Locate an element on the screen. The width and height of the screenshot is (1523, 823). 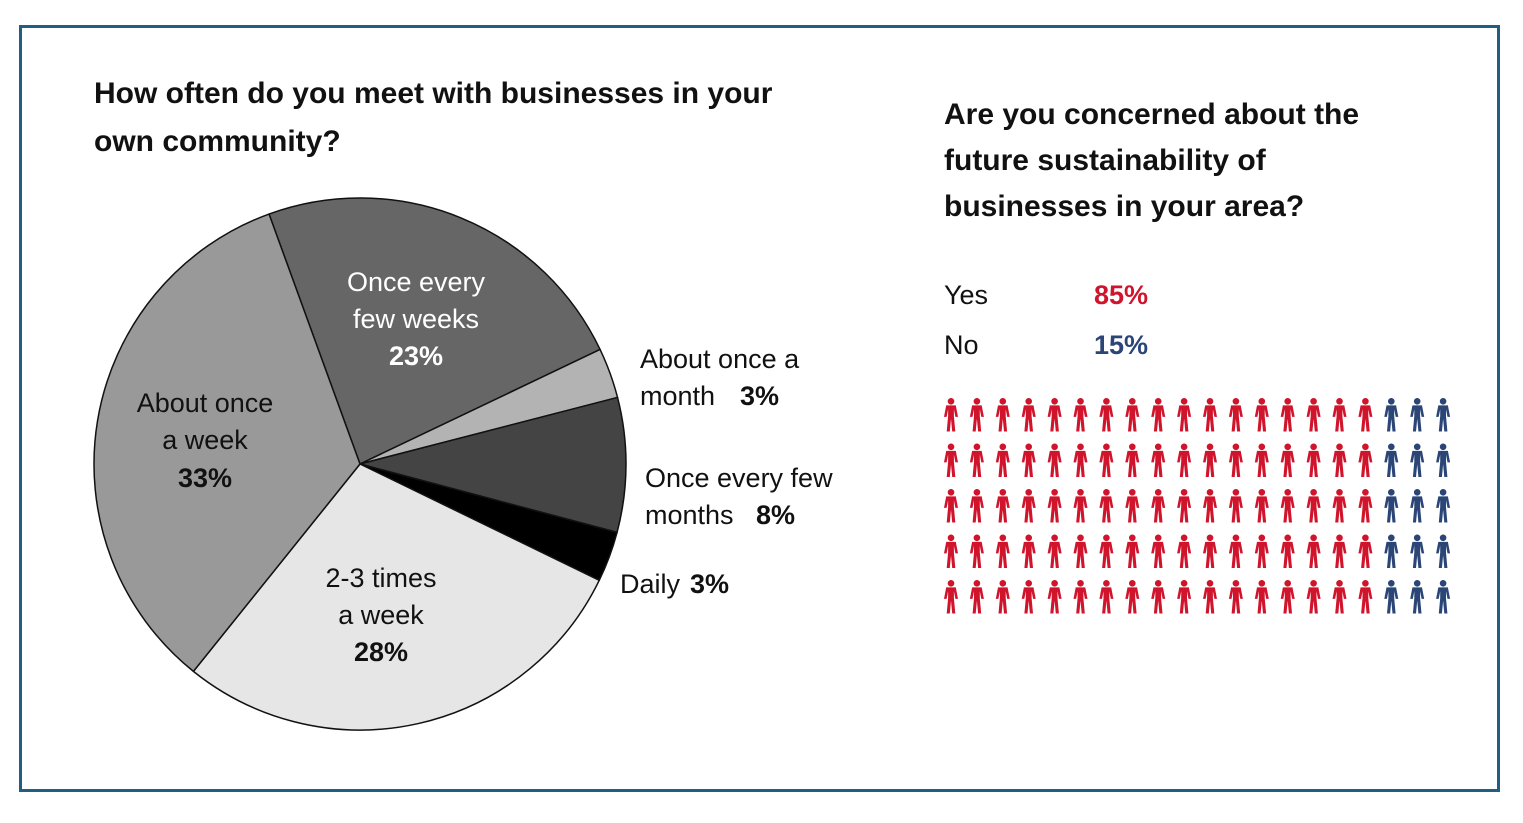
people-grid is located at coordinates (1197, 506).